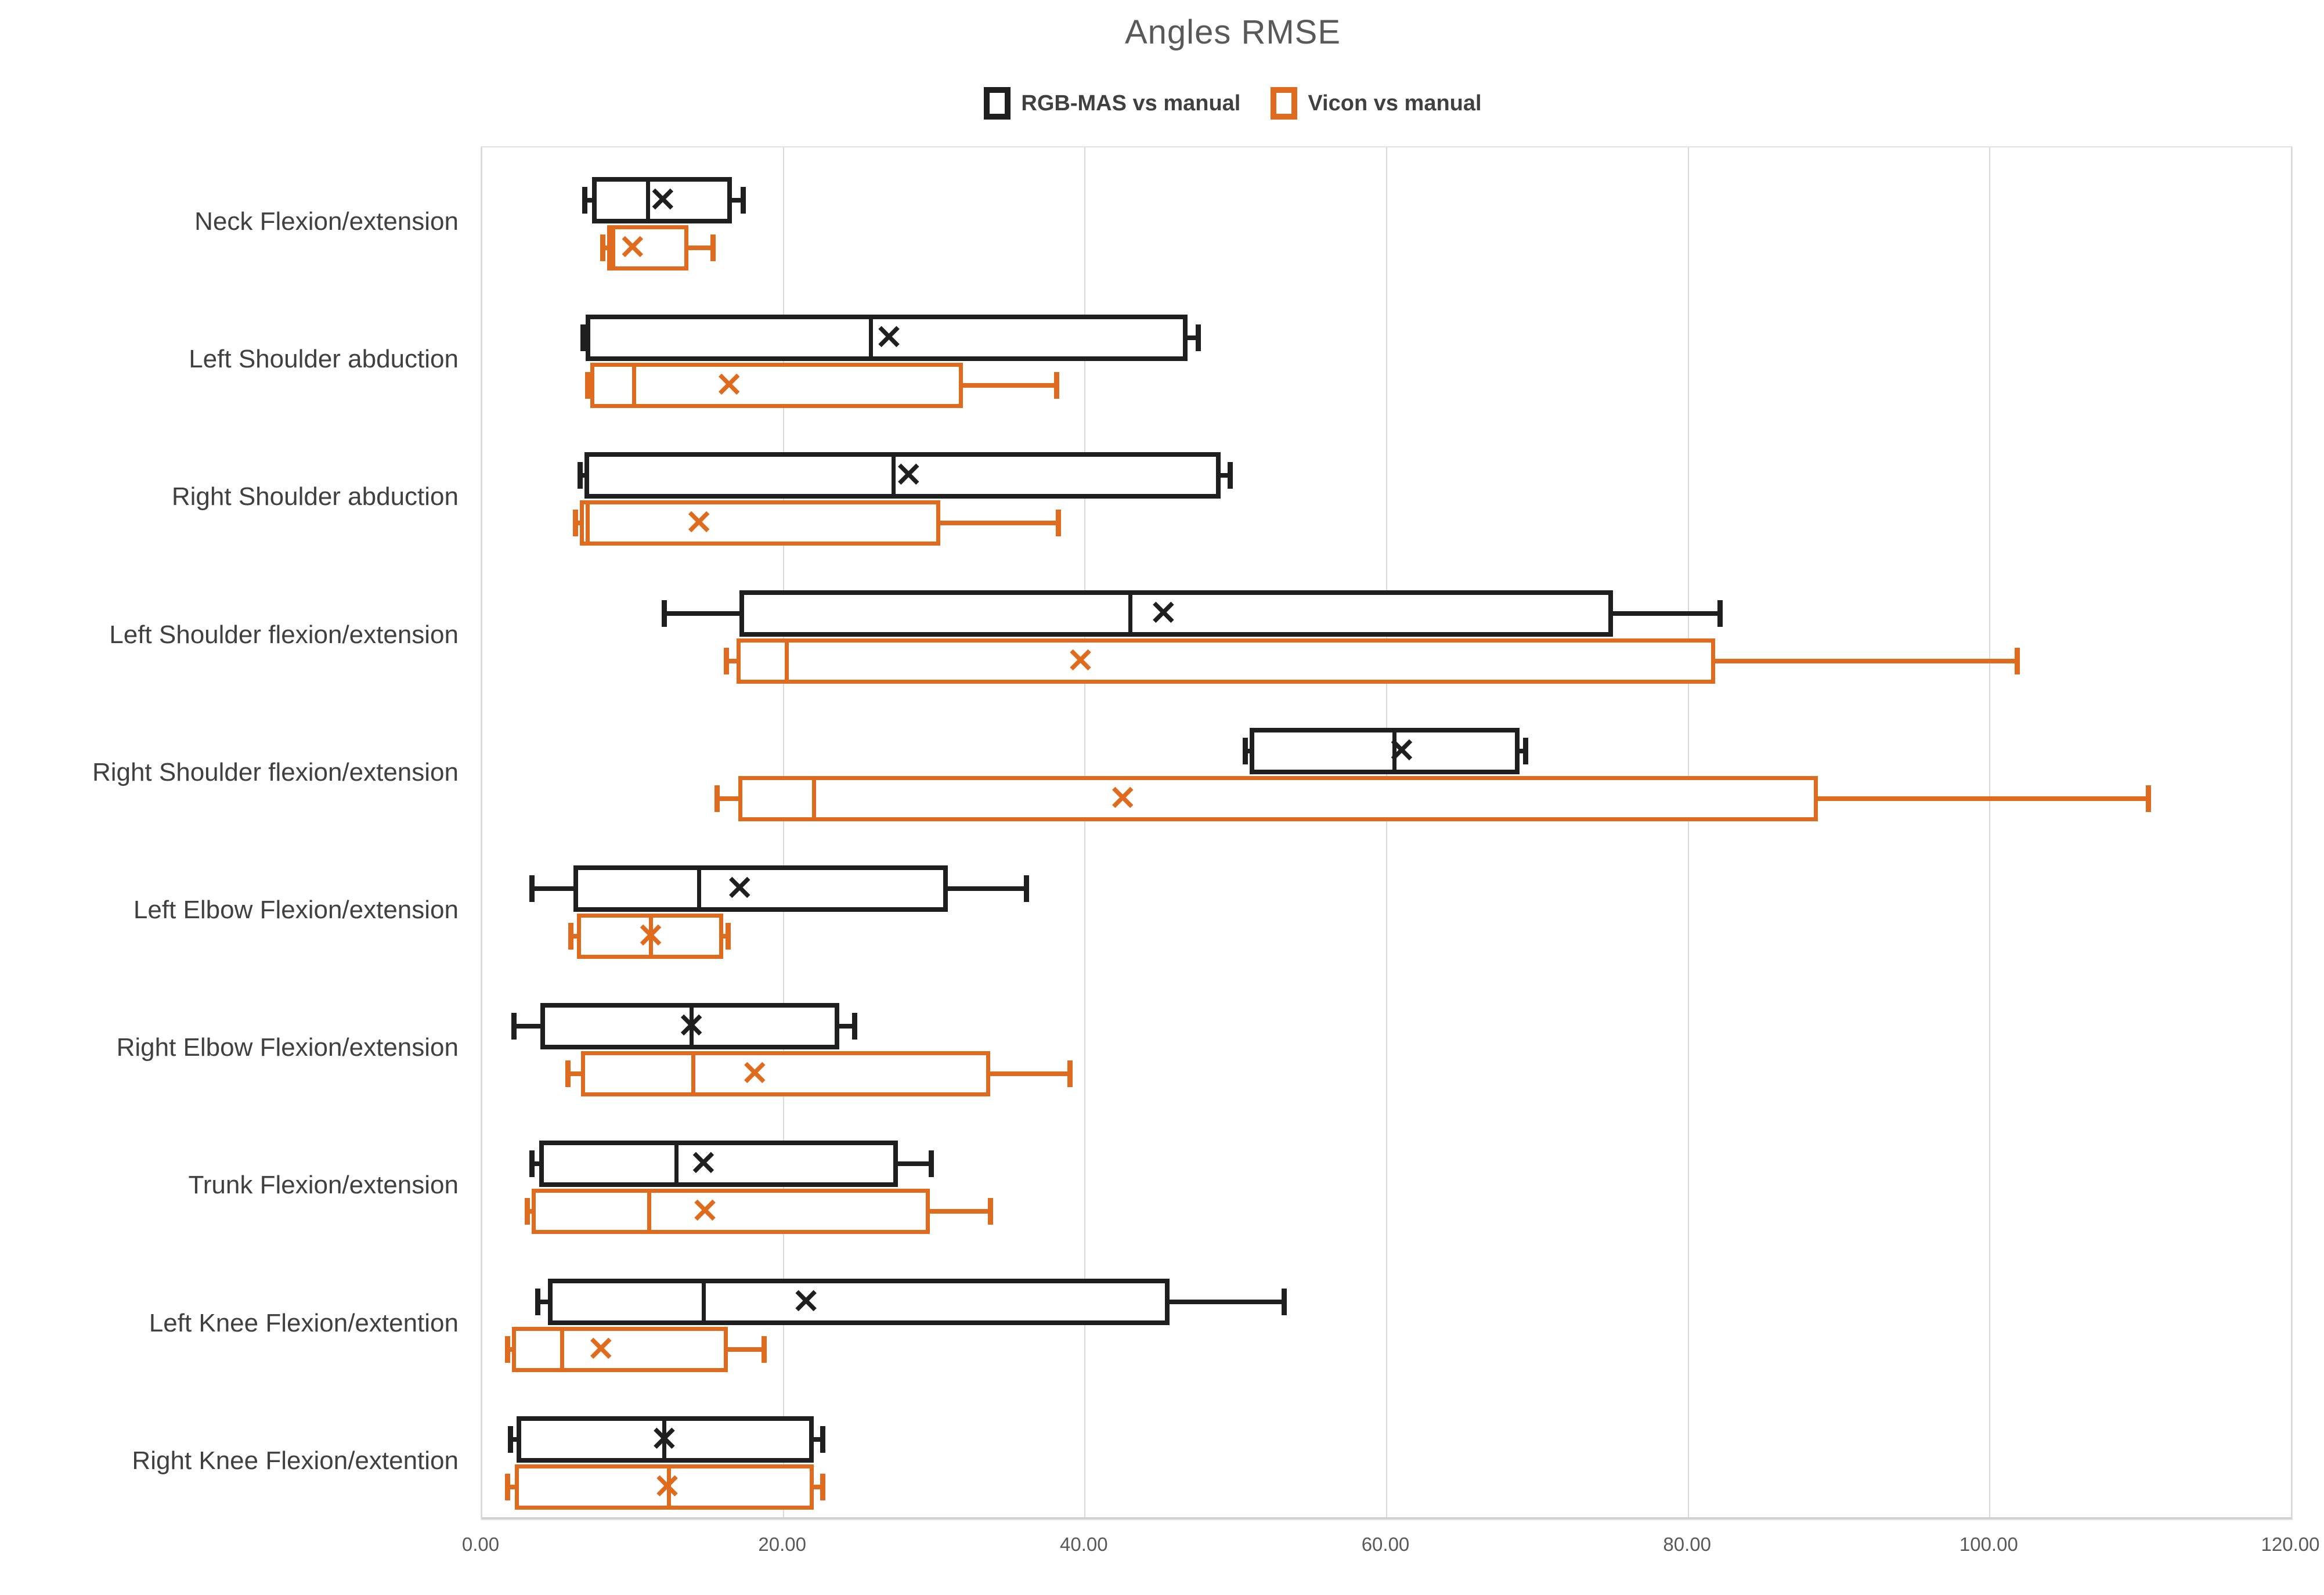 This screenshot has height=1595, width=2324. I want to click on category-label: Right Elbow Flexion/extension, so click(287, 1047).